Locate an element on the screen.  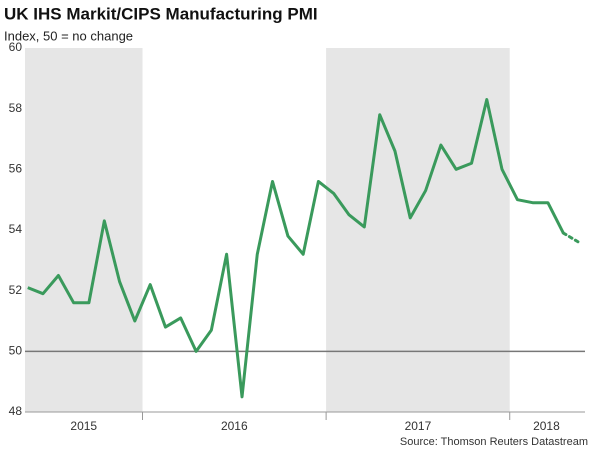
y-tick-label: 48 is located at coordinates (16, 411).